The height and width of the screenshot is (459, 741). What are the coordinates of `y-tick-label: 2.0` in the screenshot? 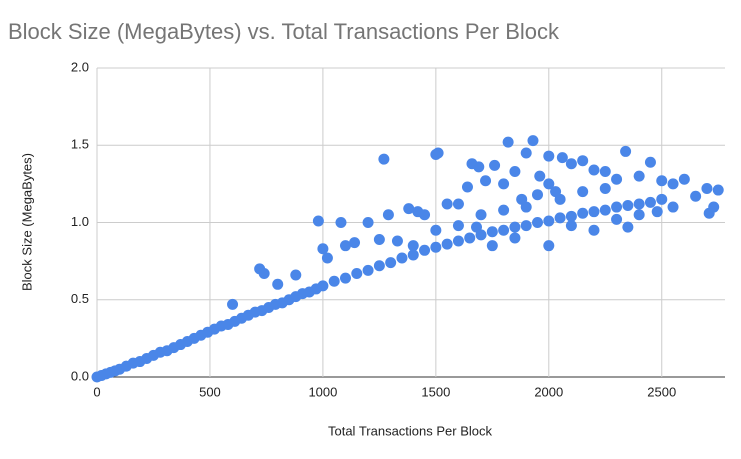 It's located at (80, 66).